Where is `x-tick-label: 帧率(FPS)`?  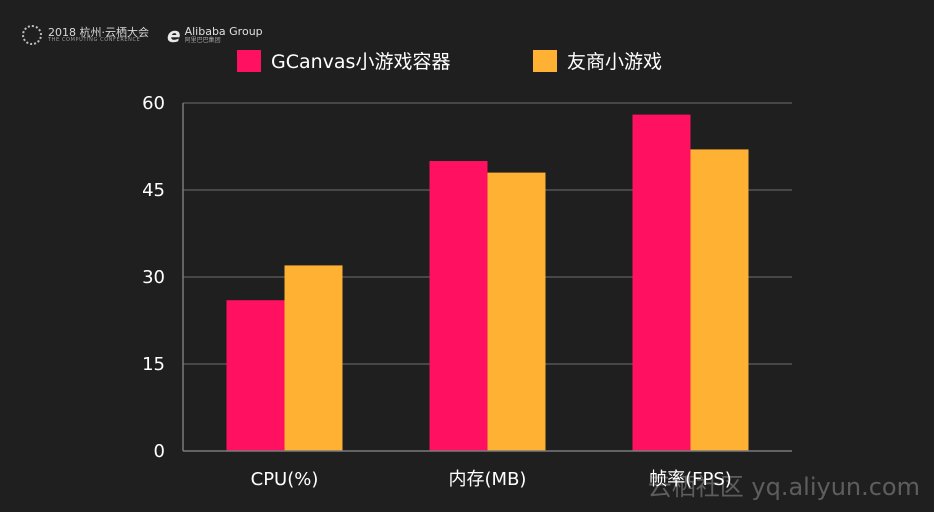 x-tick-label: 帧率(FPS) is located at coordinates (690, 479).